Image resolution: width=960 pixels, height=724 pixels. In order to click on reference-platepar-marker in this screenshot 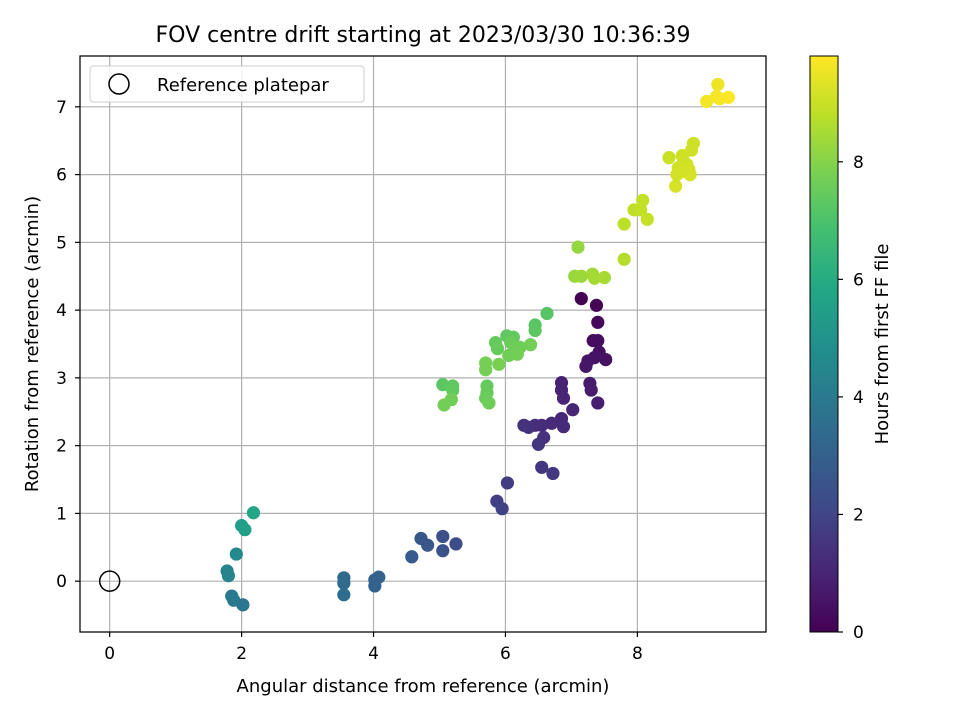, I will do `click(109, 581)`.